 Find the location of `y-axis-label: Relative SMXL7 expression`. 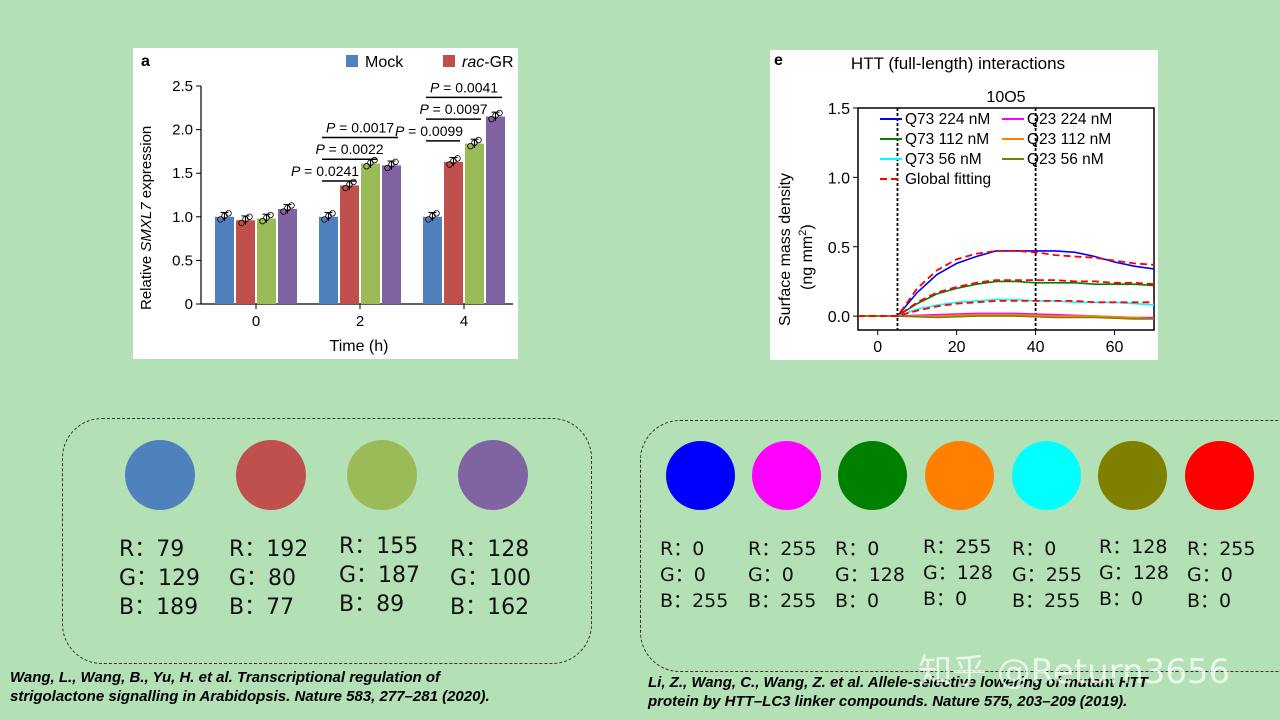

y-axis-label: Relative SMXL7 expression is located at coordinates (146, 218).